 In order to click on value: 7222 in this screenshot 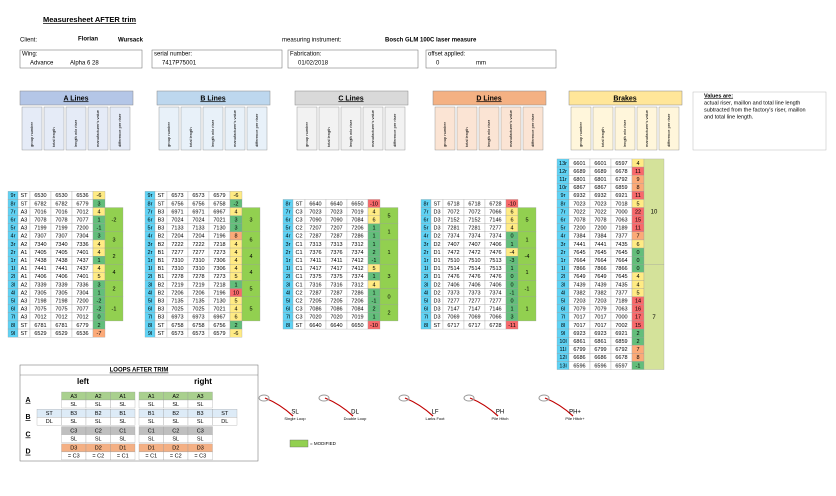, I will do `click(198, 245)`.